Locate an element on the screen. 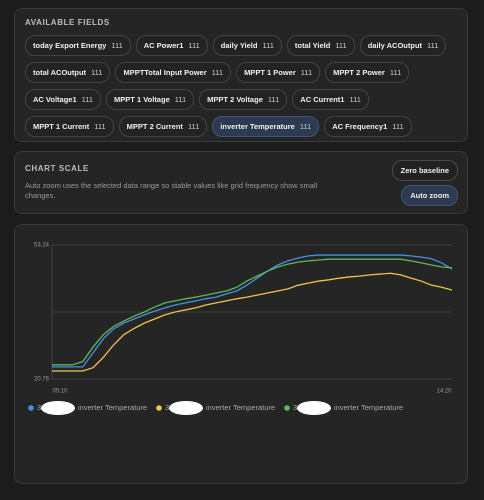 This screenshot has width=484, height=500. field-label: inverter Temperature is located at coordinates (257, 126).